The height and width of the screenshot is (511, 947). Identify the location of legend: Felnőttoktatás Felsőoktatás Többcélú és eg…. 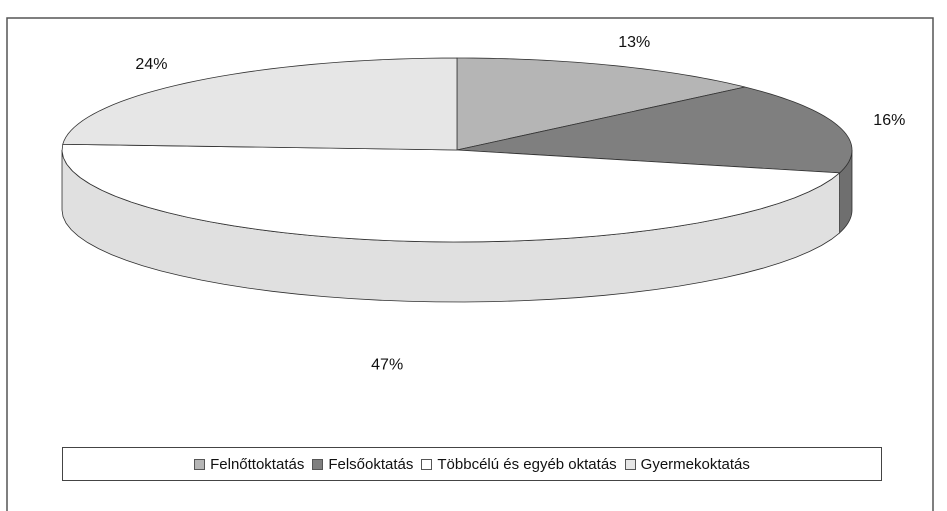
(472, 464).